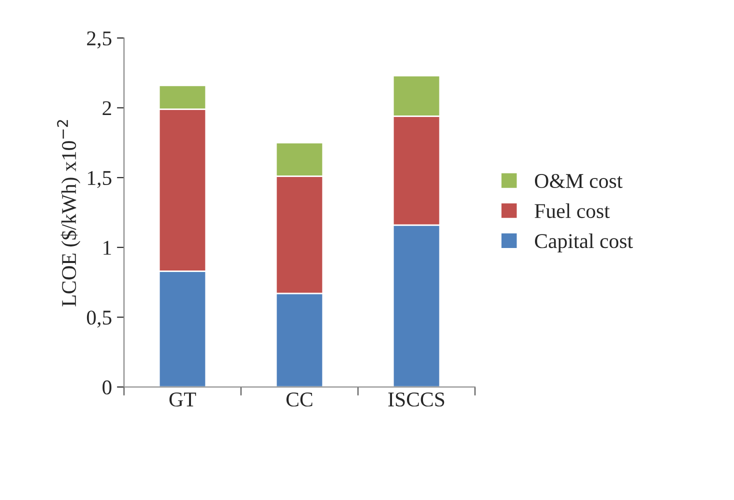 The height and width of the screenshot is (500, 734). Describe the element at coordinates (99, 319) in the screenshot. I see `y-tick-label: 0,5` at that location.